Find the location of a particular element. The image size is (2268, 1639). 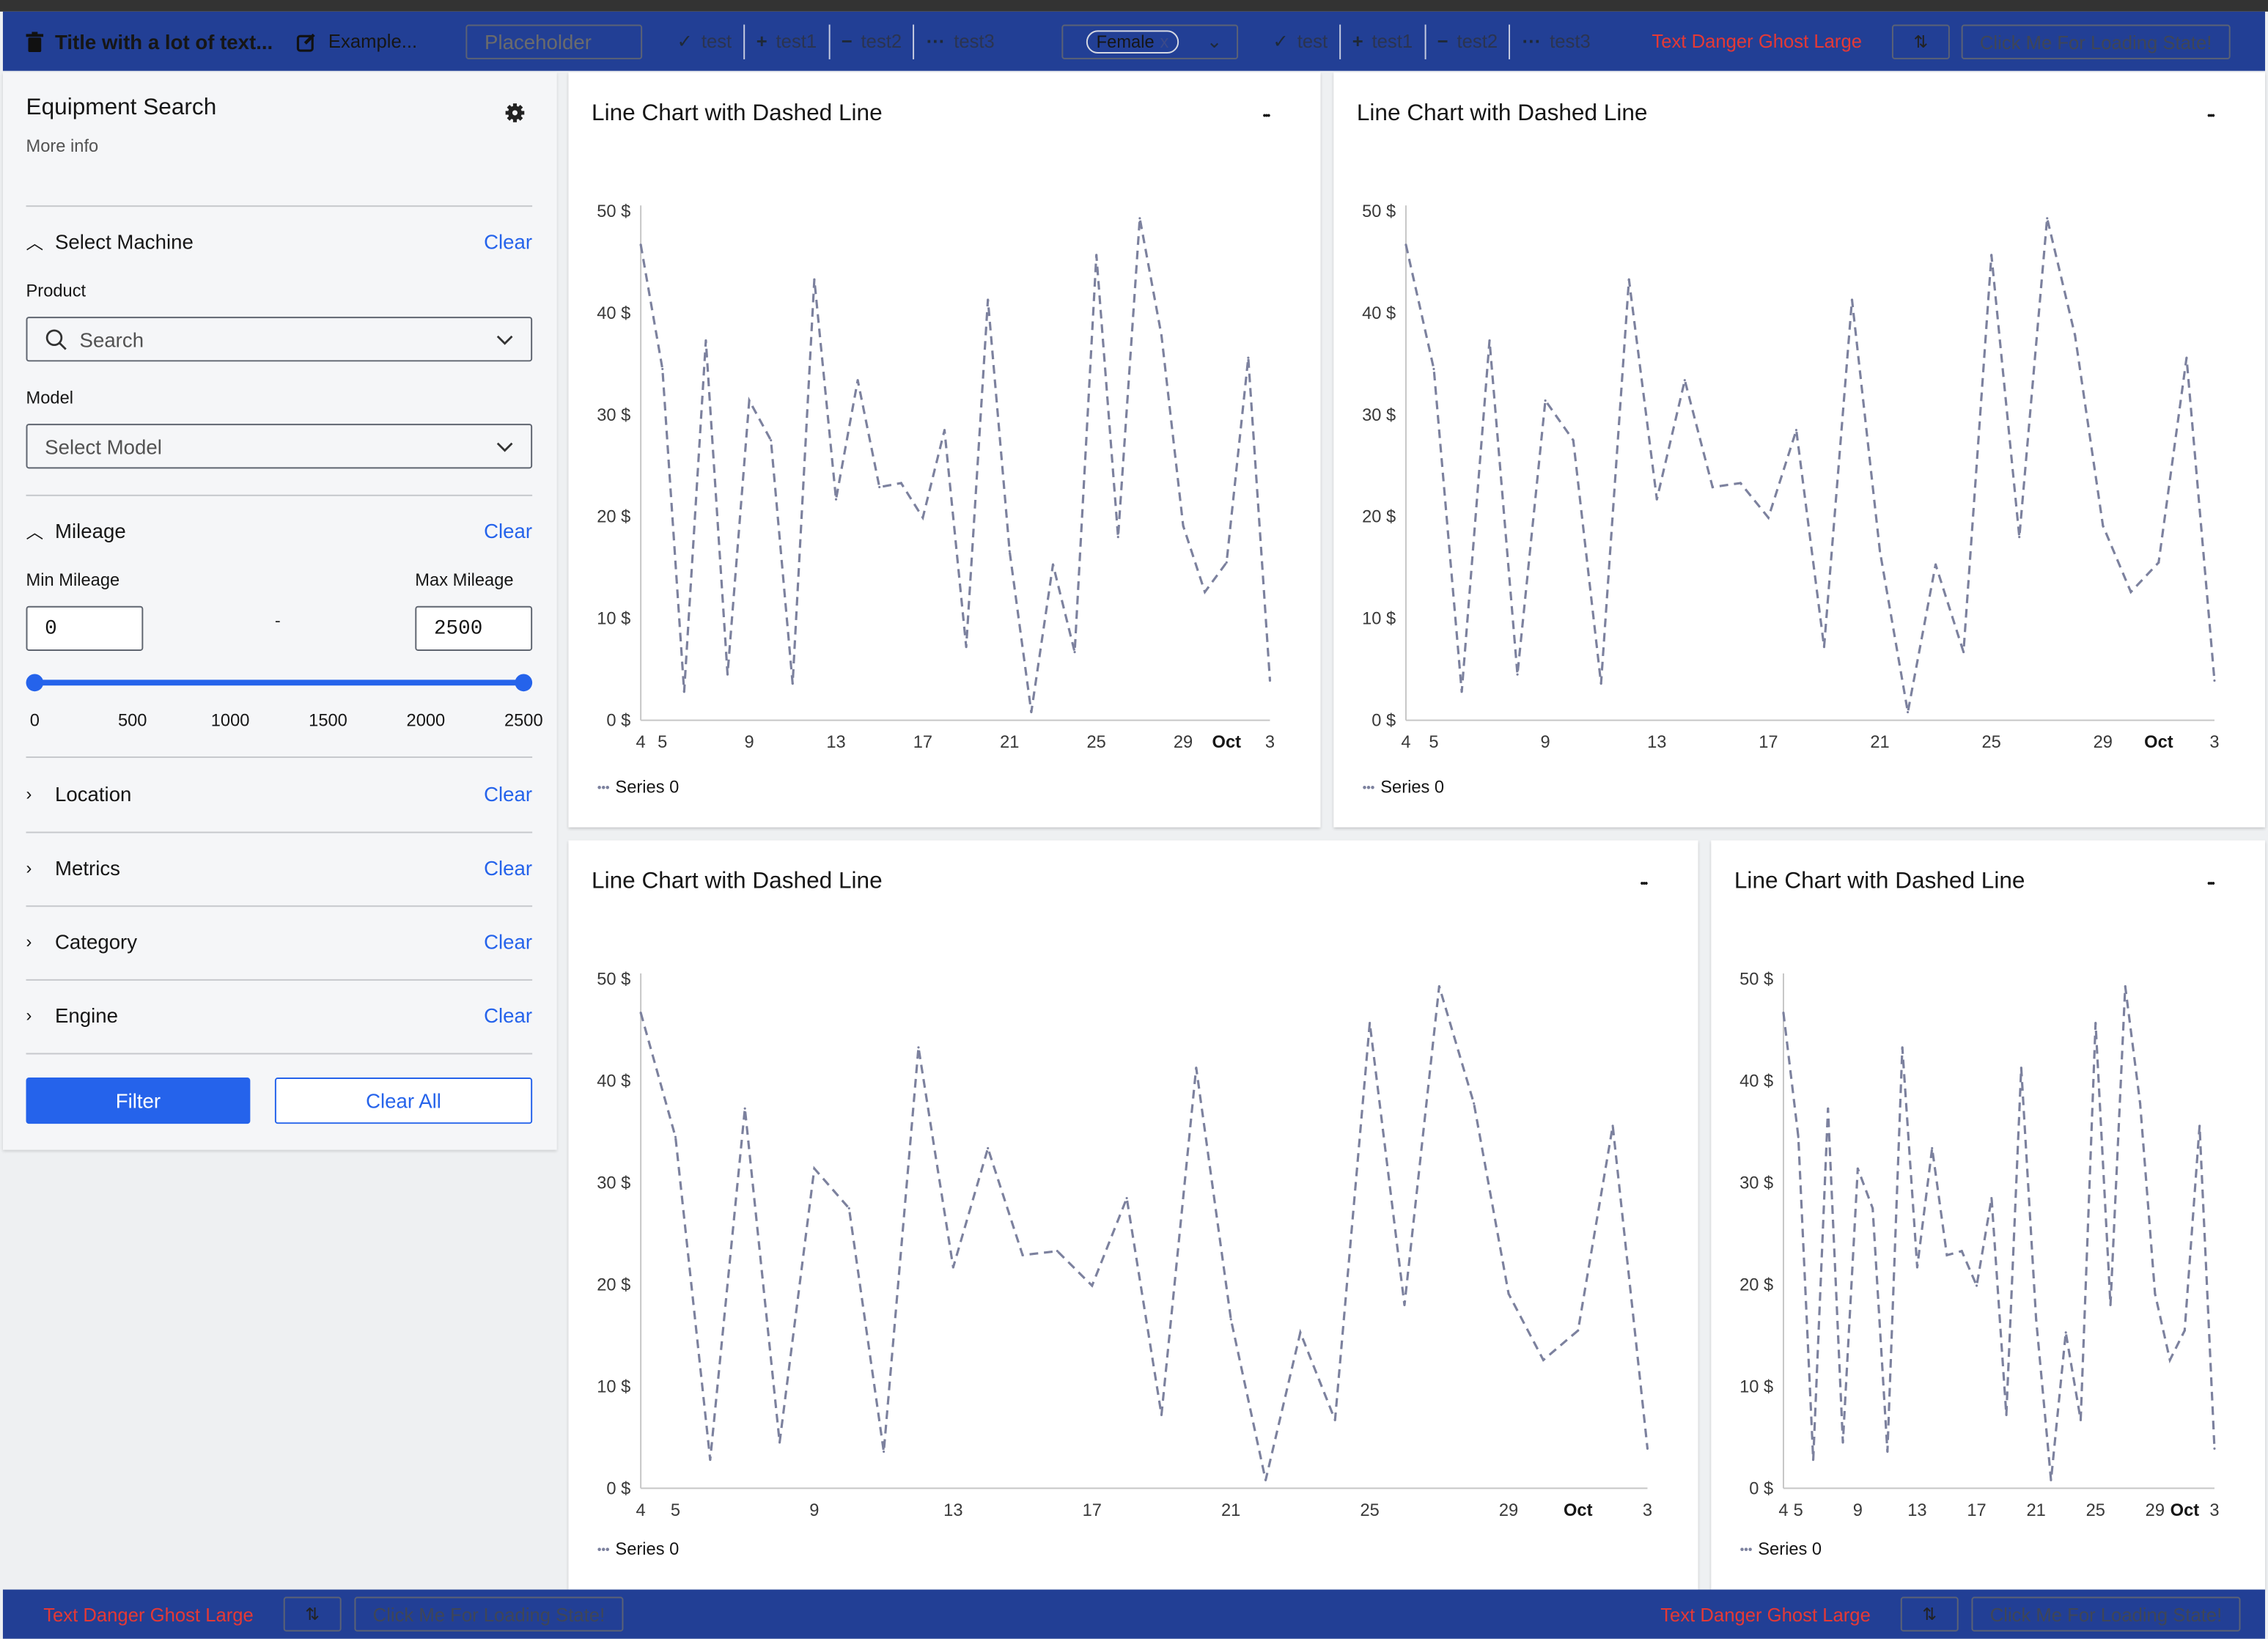

header-text-input: Placeholder is located at coordinates (554, 42).